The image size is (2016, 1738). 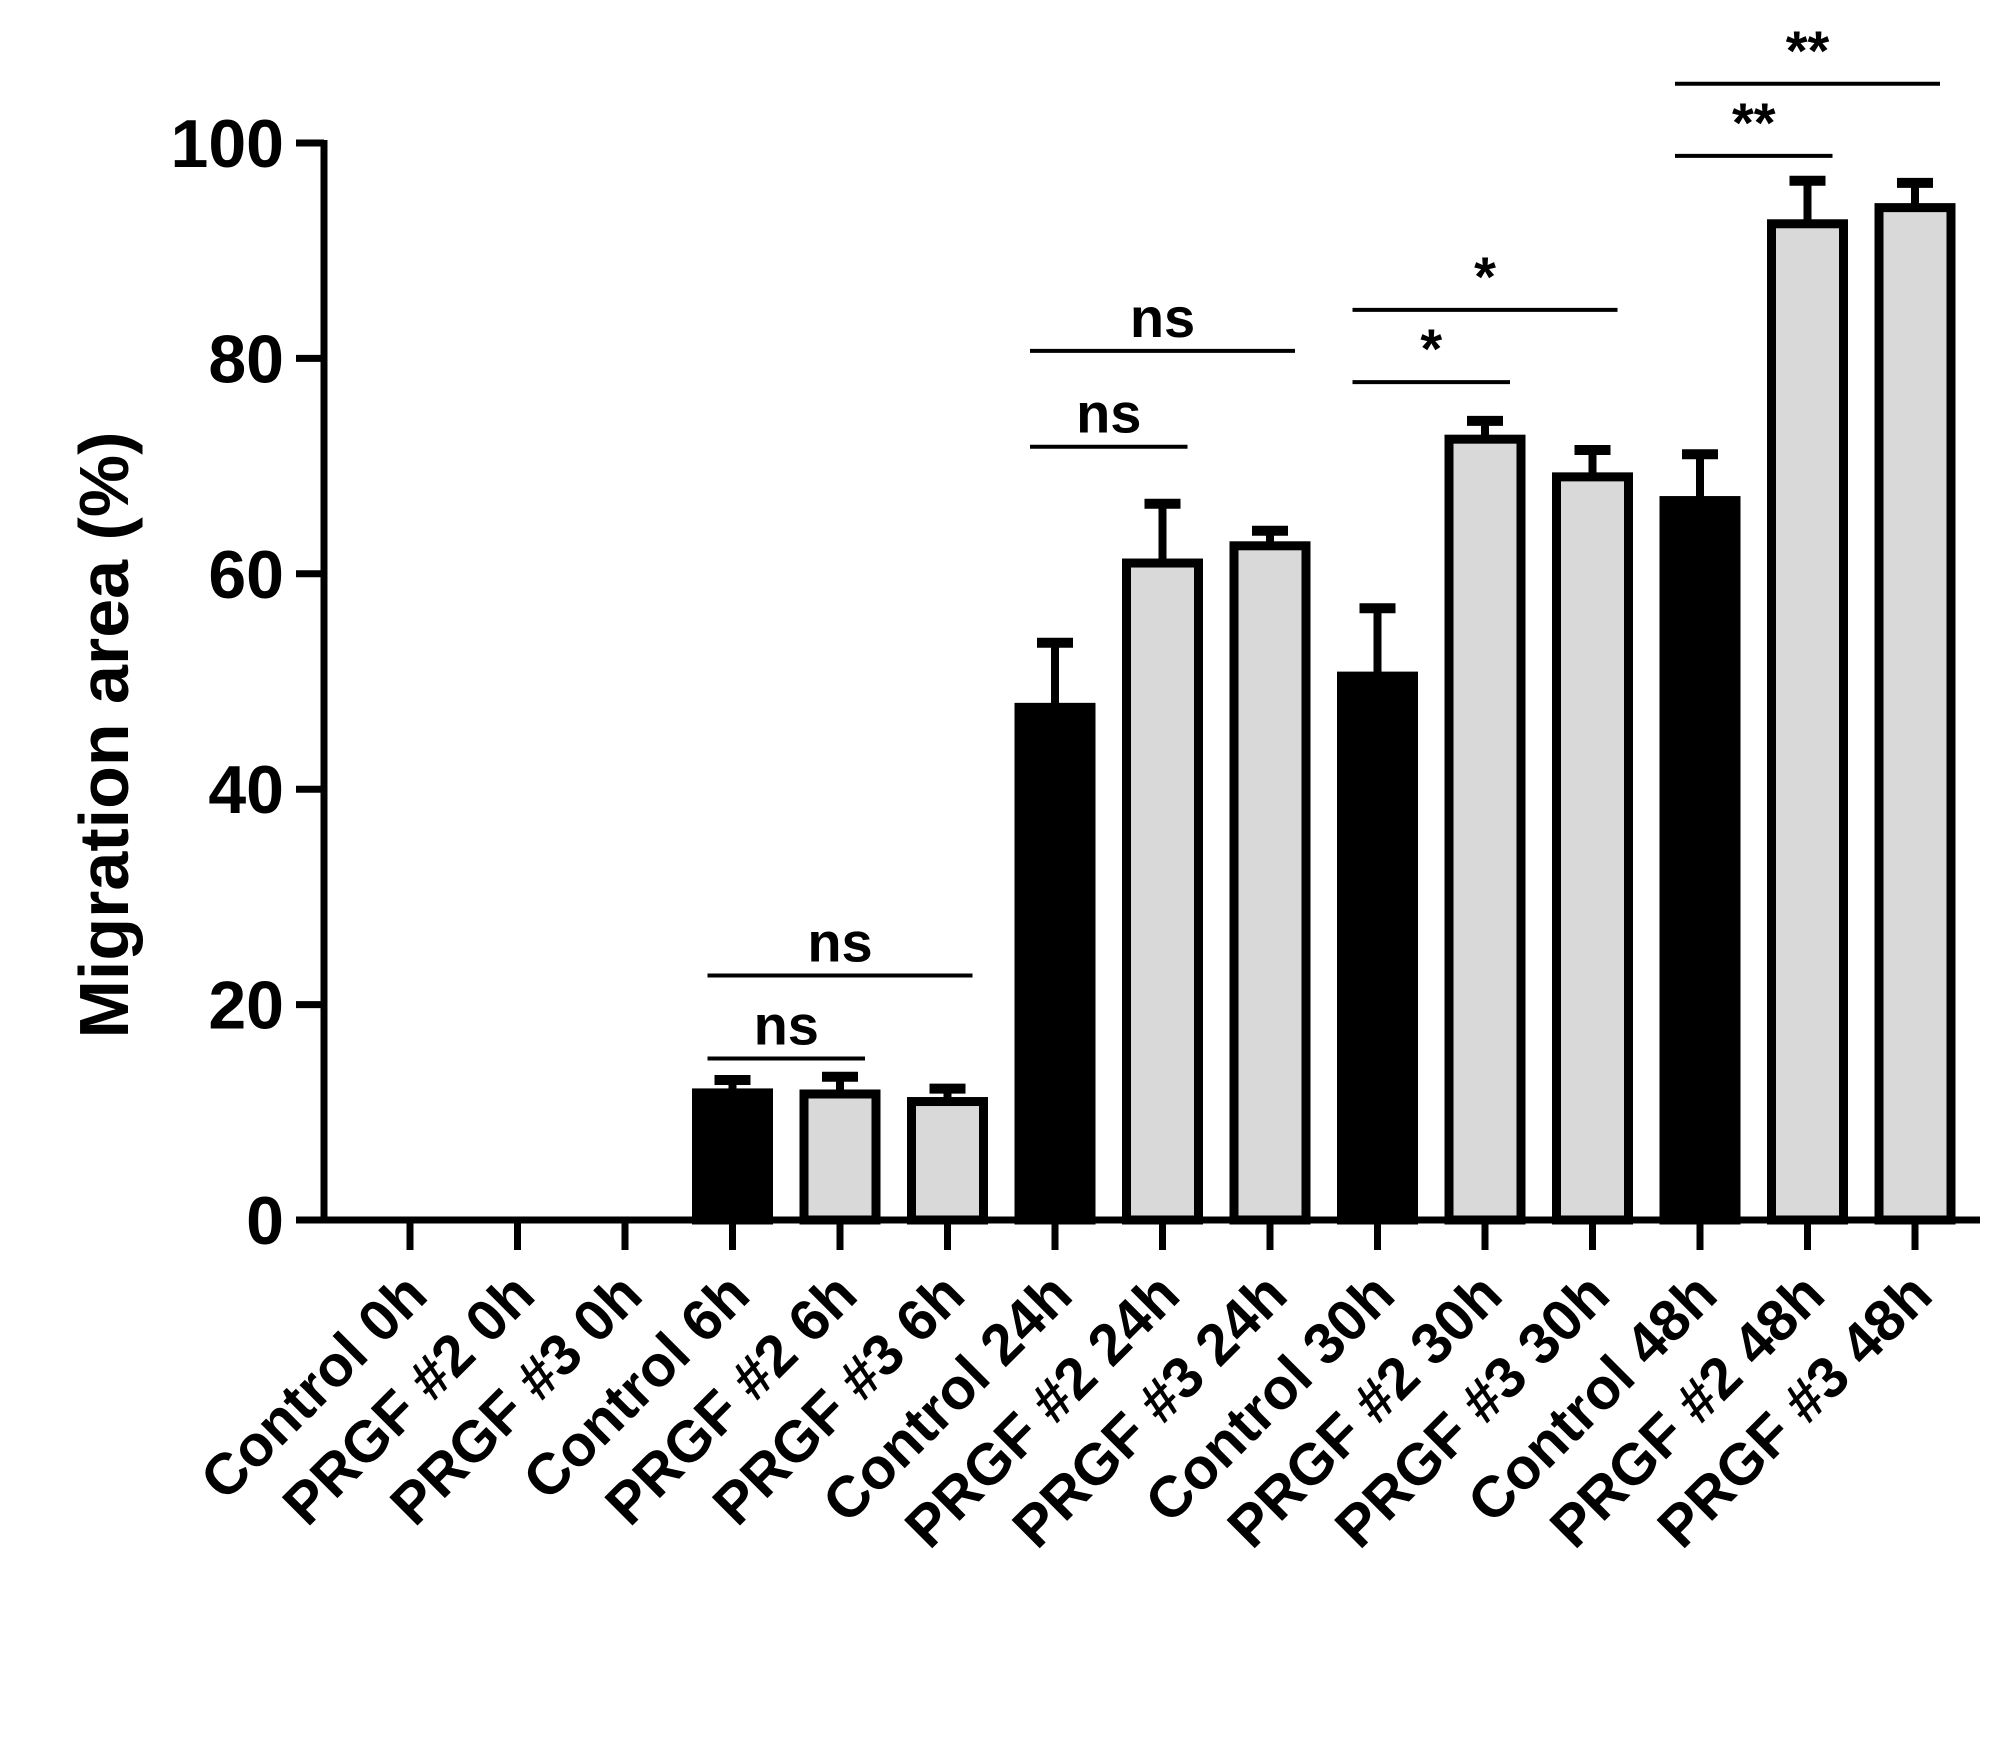 I want to click on y-tick-label: 80, so click(x=246, y=359).